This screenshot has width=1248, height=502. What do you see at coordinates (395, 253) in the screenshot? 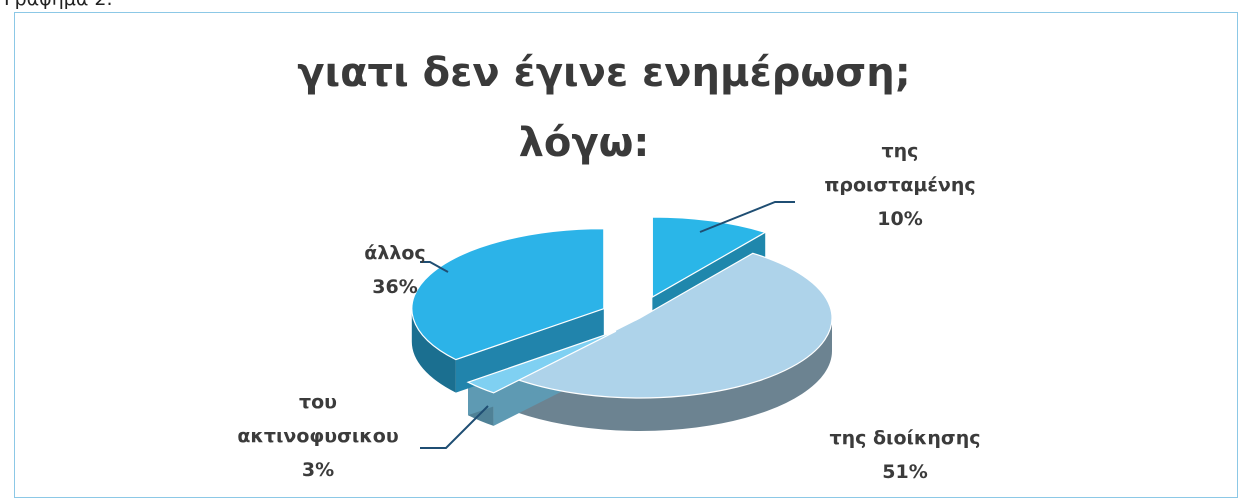
I see `label-allos-line1: άλλος` at bounding box center [395, 253].